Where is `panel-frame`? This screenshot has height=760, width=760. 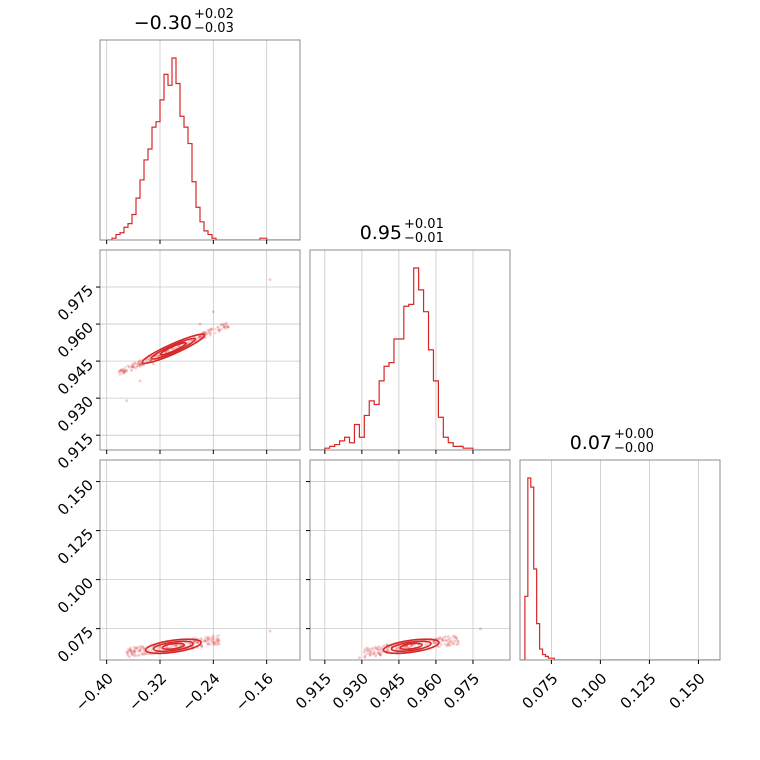
panel-frame is located at coordinates (620, 560).